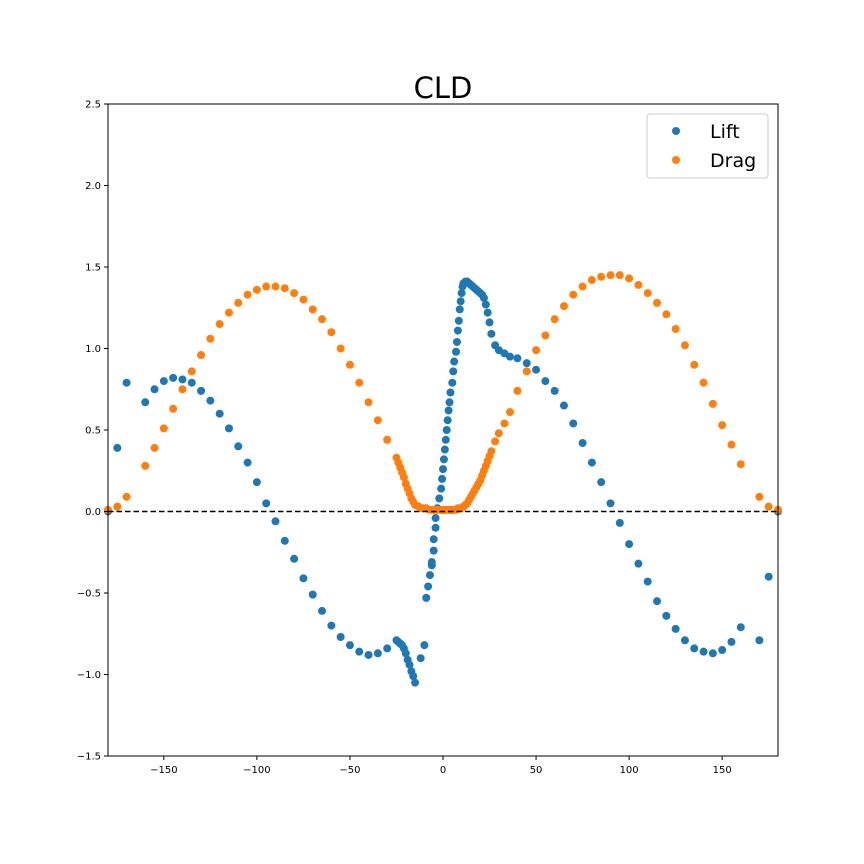 The width and height of the screenshot is (864, 864). Describe the element at coordinates (89, 594) in the screenshot. I see `y-tick-label: −0.5` at that location.